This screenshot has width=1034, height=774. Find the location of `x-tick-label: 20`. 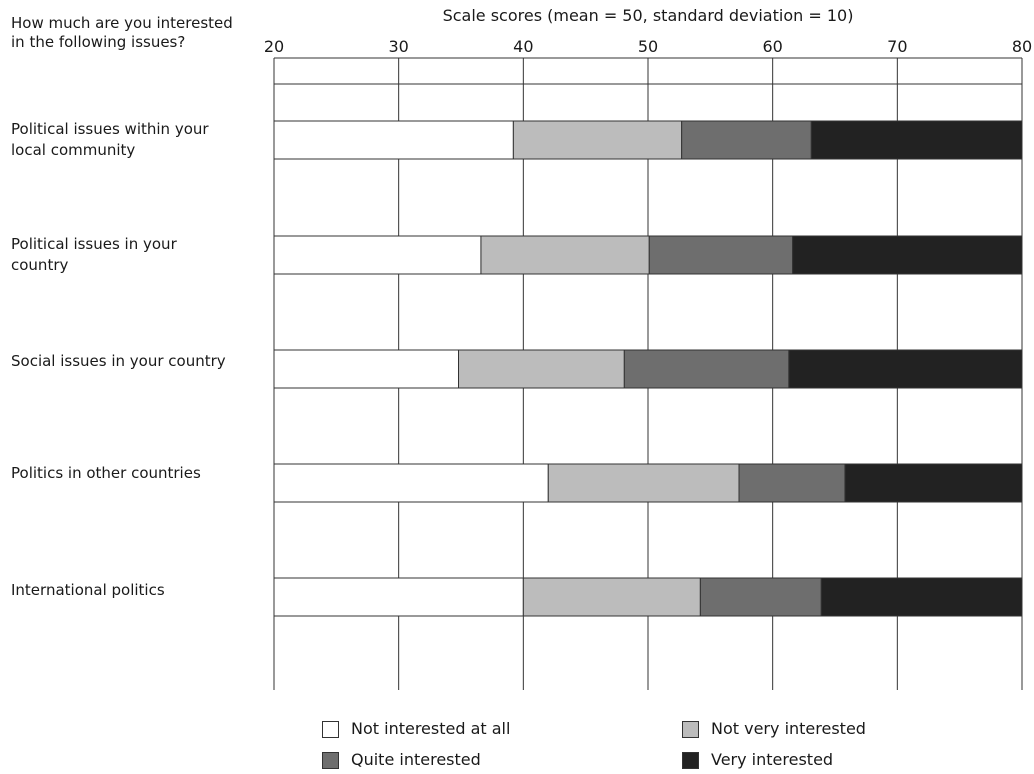

x-tick-label: 20 is located at coordinates (274, 46).